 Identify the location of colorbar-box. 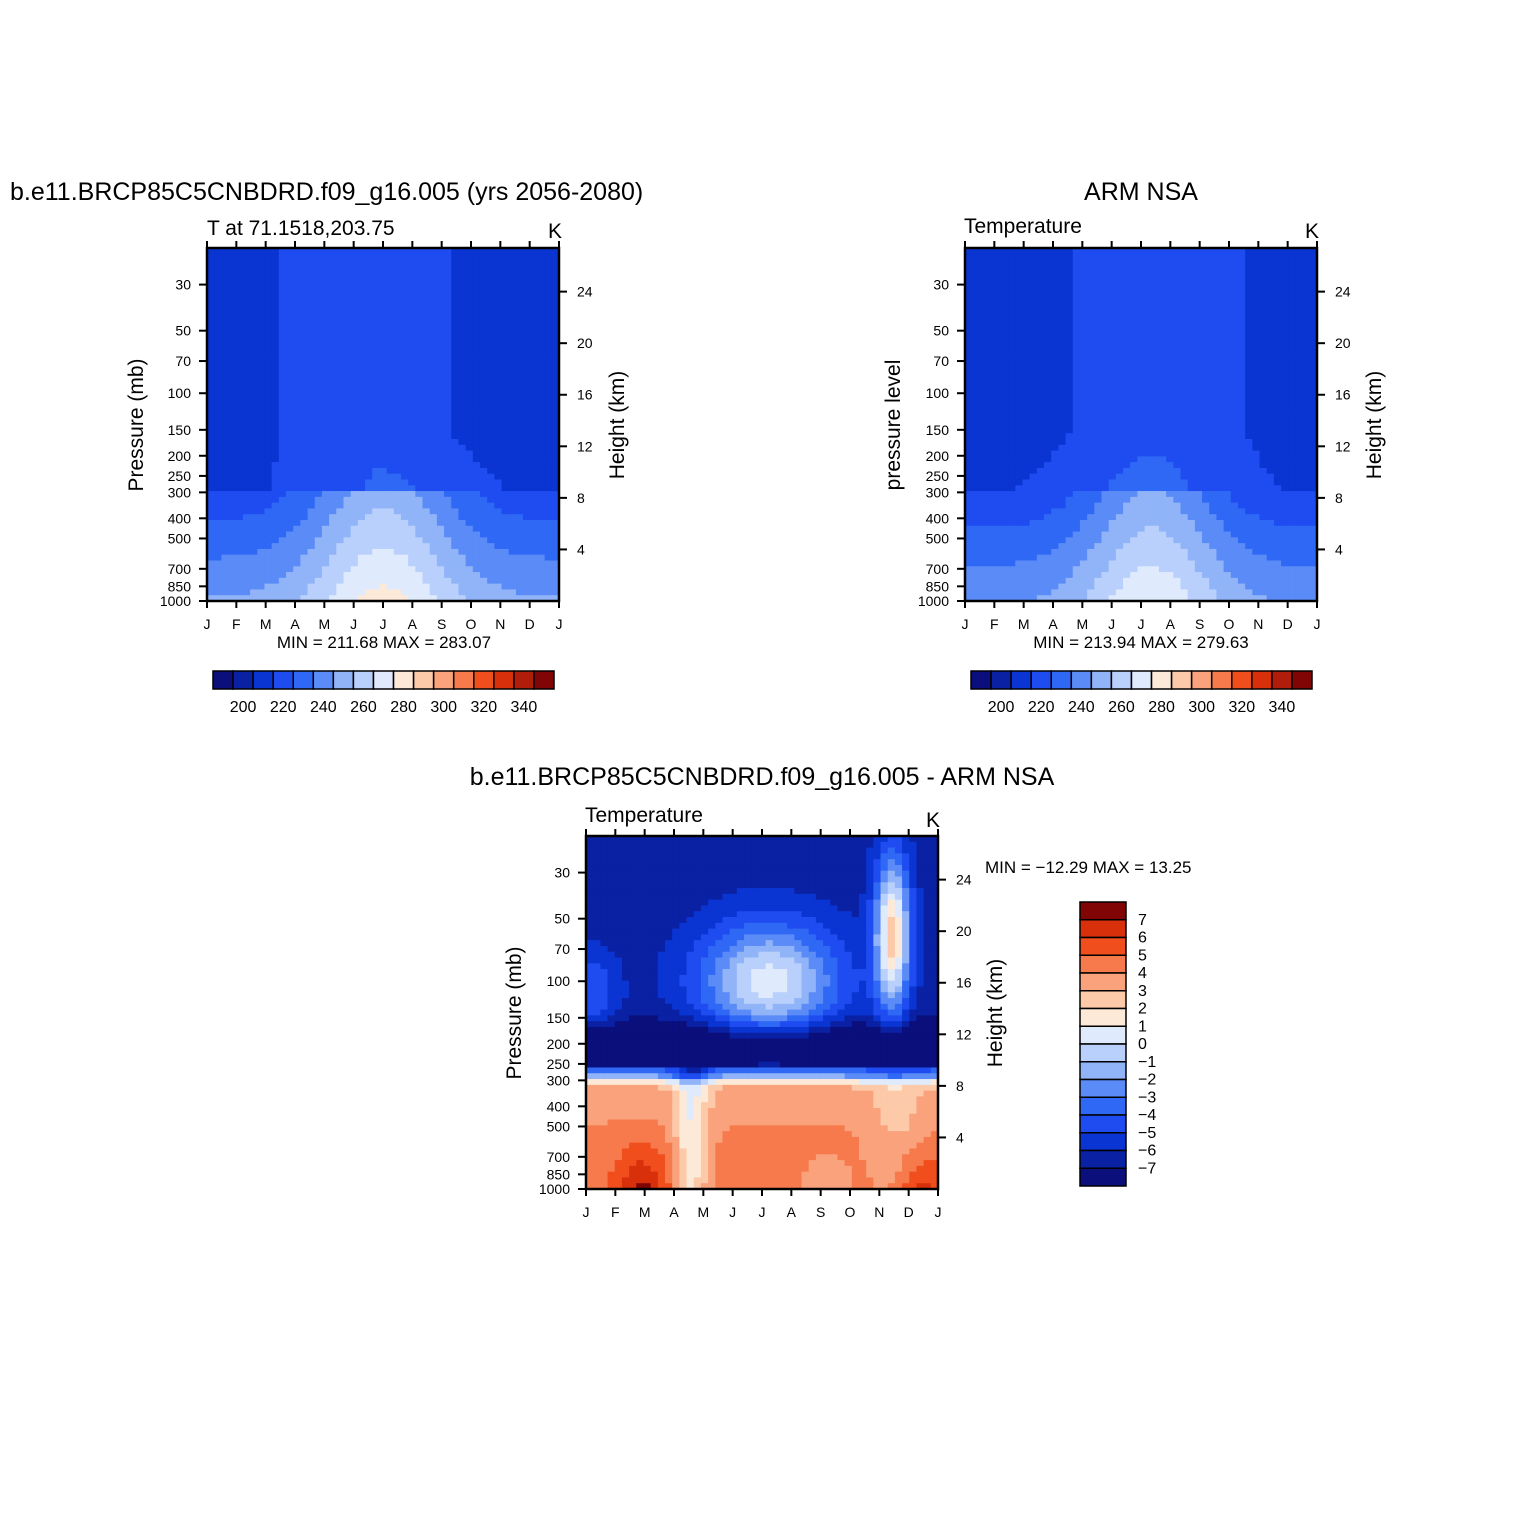
(484, 680).